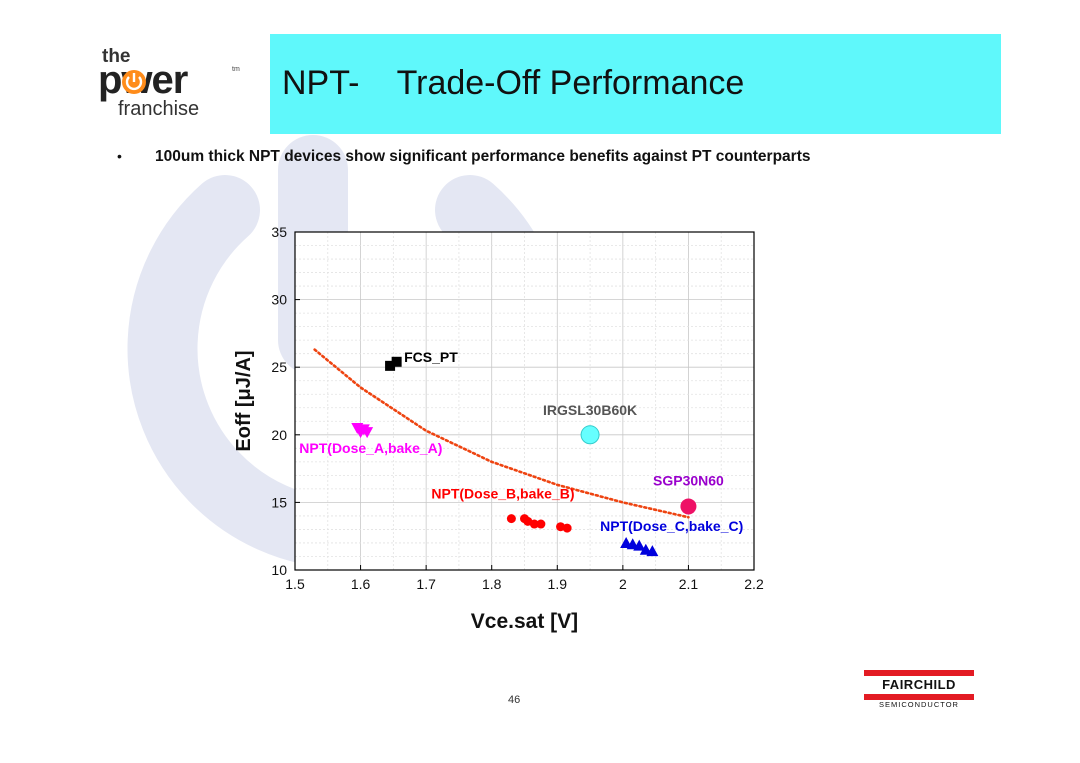 The width and height of the screenshot is (1080, 763). I want to click on x-tick-label: 1.5, so click(295, 584).